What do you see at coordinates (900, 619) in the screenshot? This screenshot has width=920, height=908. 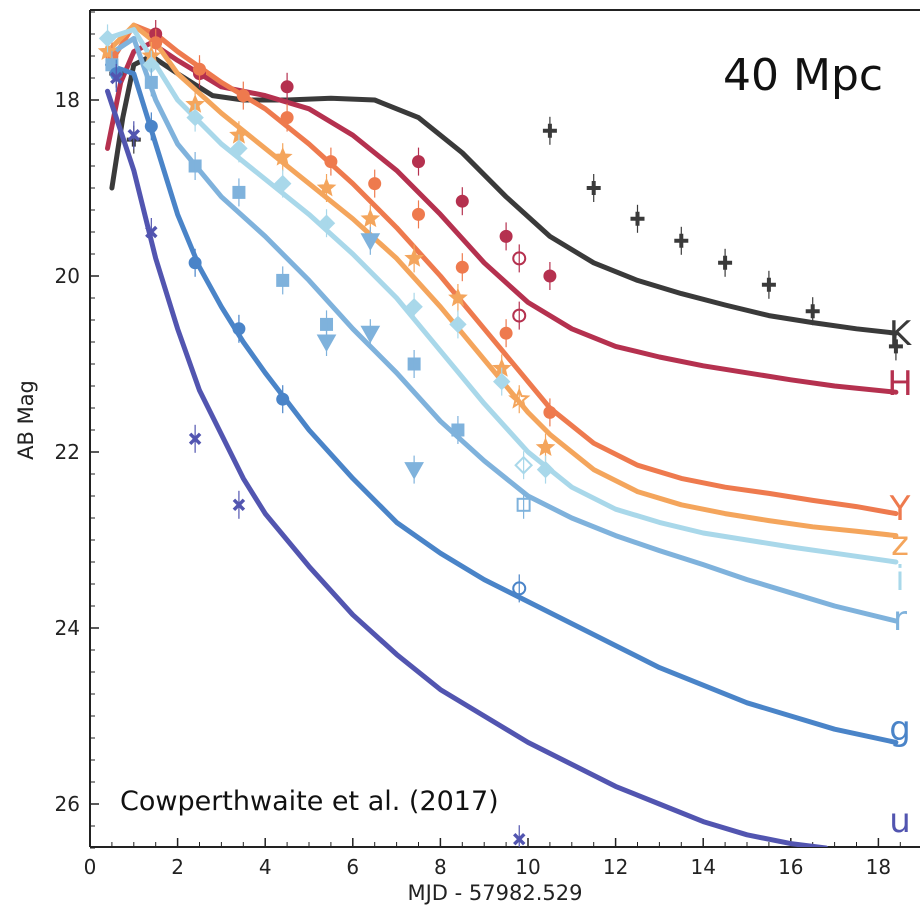 I see `band-label-r: r` at bounding box center [900, 619].